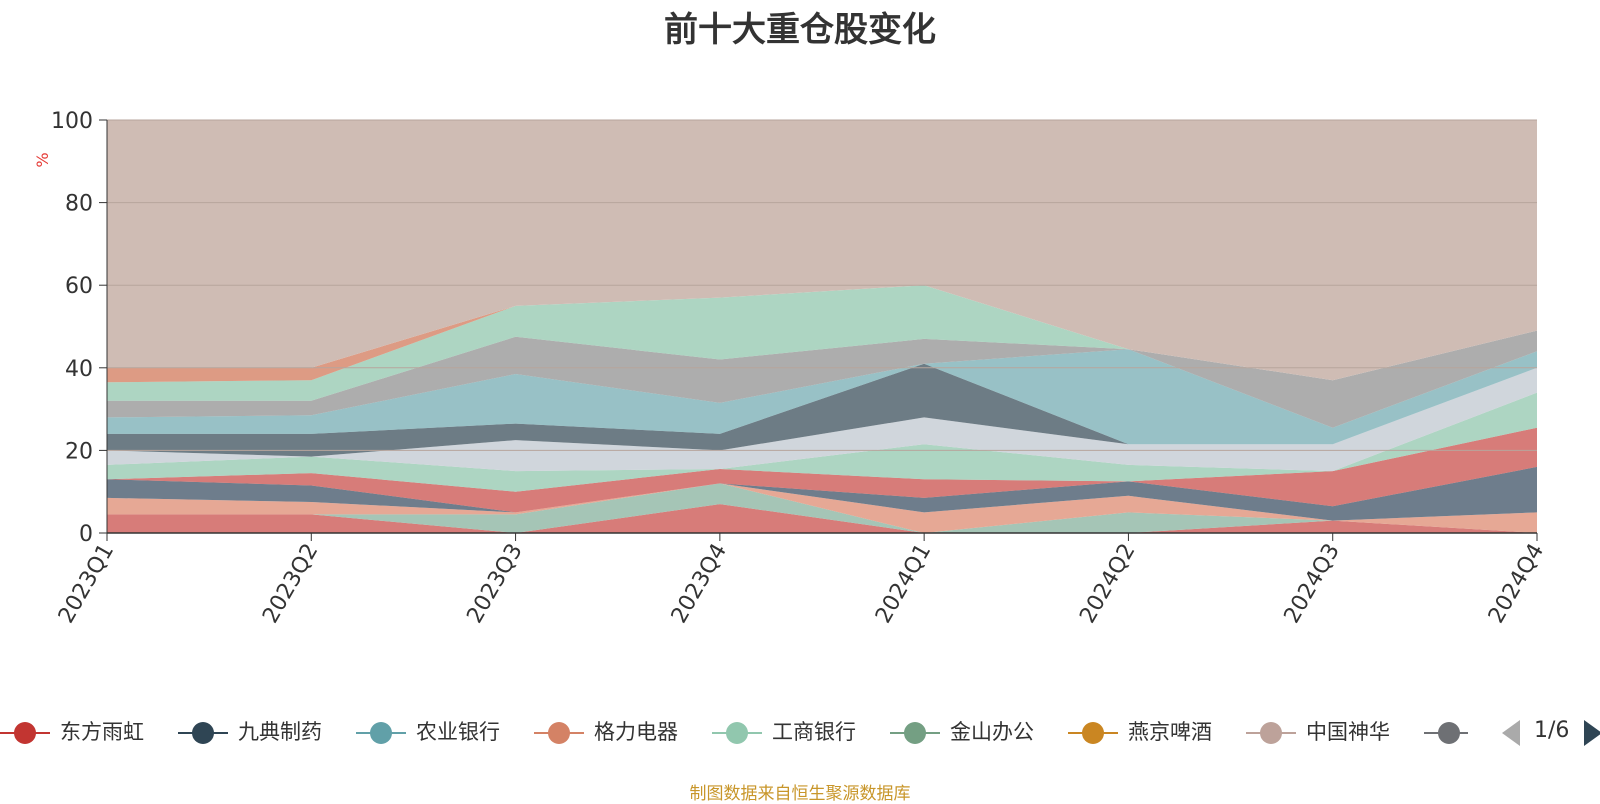 This screenshot has height=804, width=1600. What do you see at coordinates (1312, 584) in the screenshot?
I see `x-tick-label: 2024Q3` at bounding box center [1312, 584].